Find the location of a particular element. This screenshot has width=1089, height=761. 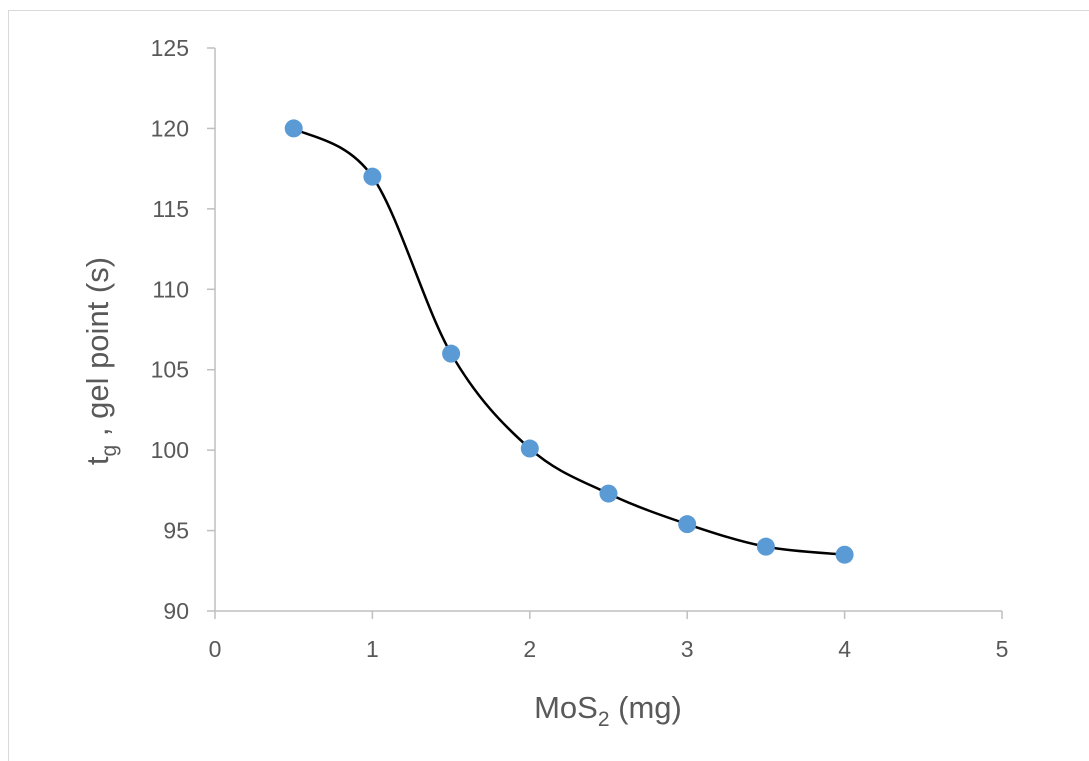

x-tick-label: 0 is located at coordinates (215, 649).